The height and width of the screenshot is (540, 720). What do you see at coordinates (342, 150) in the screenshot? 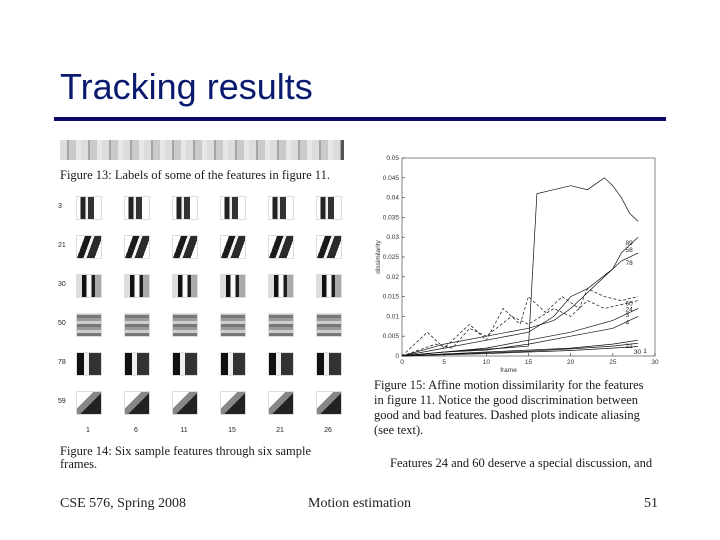
I see `scanned-figure-edge` at bounding box center [342, 150].